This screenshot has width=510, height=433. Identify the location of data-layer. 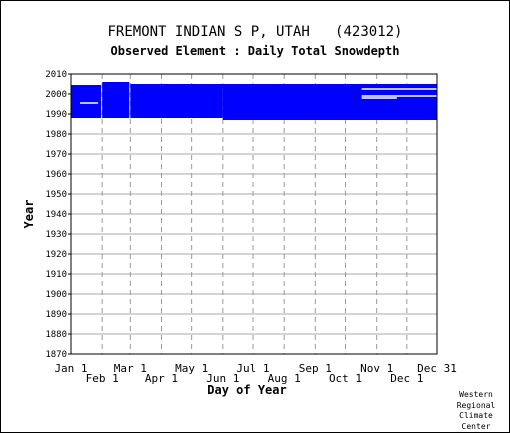
(254, 101).